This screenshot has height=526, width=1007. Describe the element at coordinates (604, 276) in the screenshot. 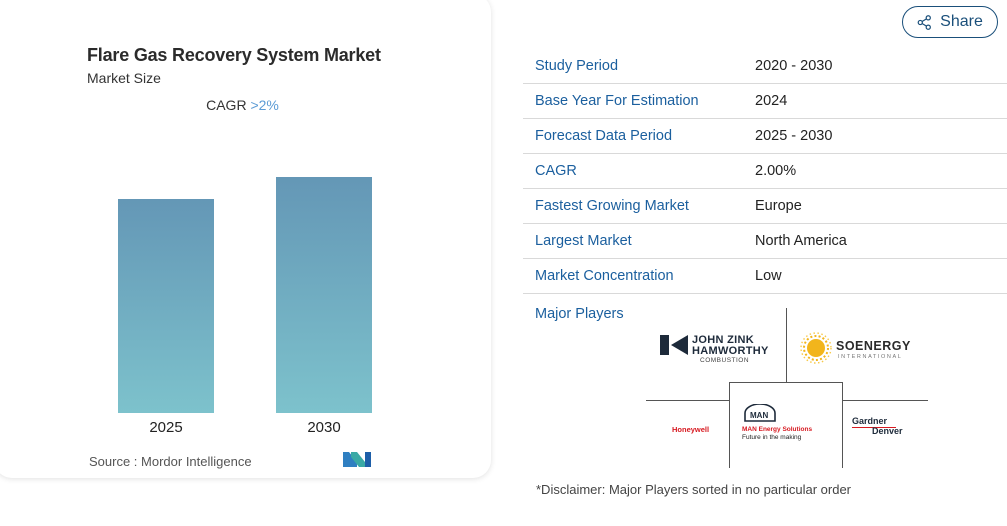

I see `info-key: Market Concentration` at that location.